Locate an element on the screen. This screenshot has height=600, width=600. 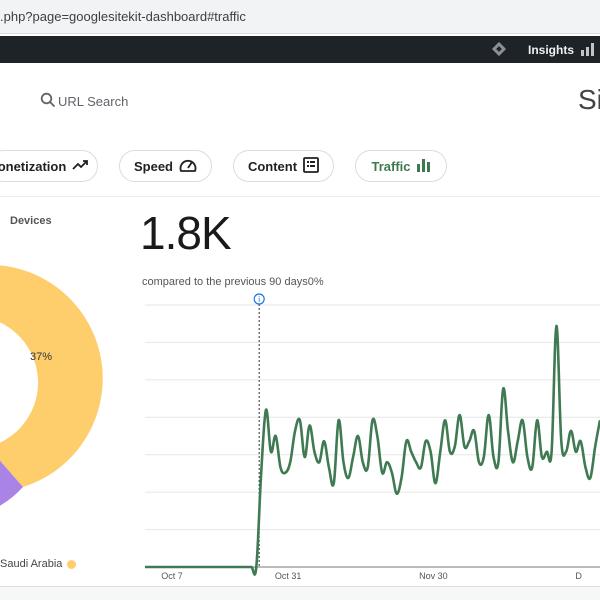
x-tick-label: Oct 31 is located at coordinates (288, 576).